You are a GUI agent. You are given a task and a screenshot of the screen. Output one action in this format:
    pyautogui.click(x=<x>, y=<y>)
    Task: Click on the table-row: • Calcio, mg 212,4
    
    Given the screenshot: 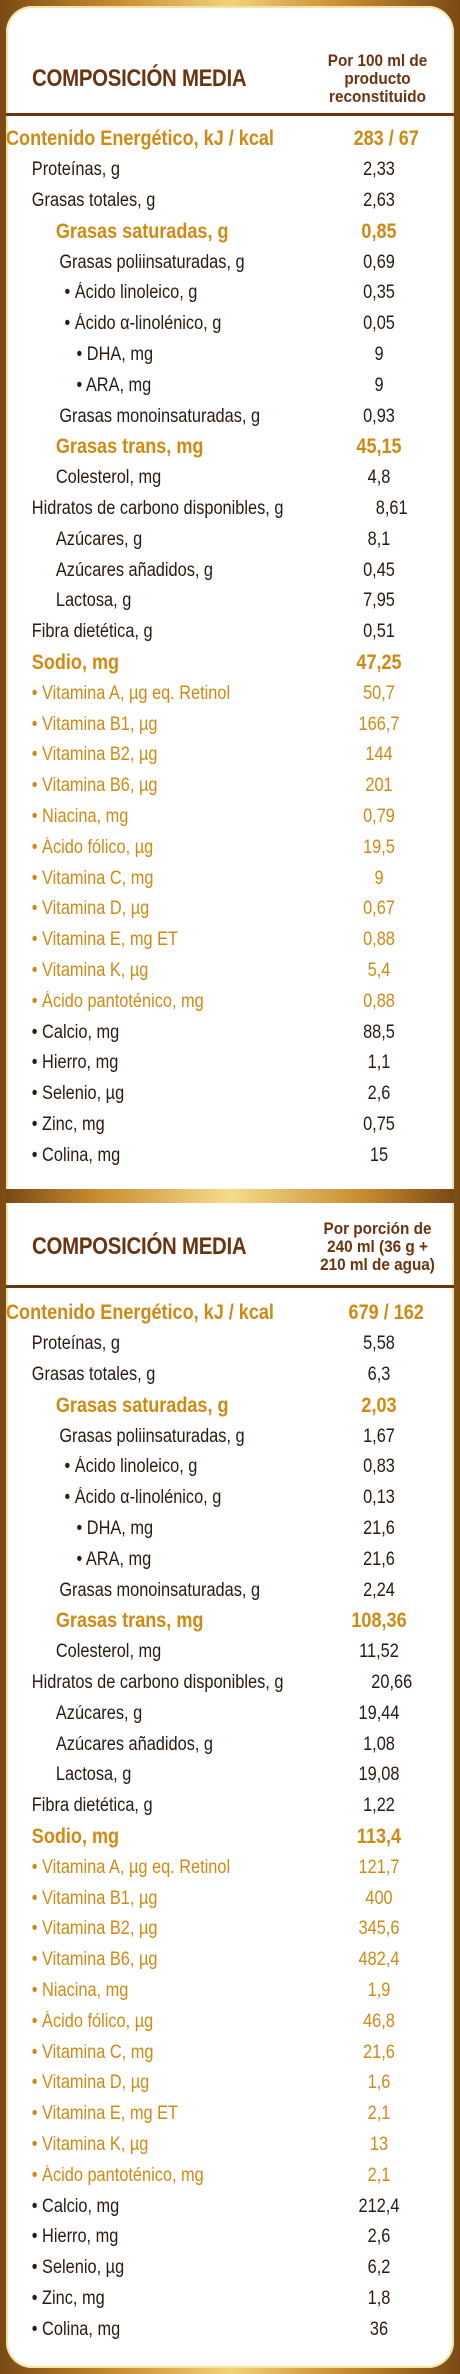 What is the action you would take?
    pyautogui.click(x=230, y=2206)
    